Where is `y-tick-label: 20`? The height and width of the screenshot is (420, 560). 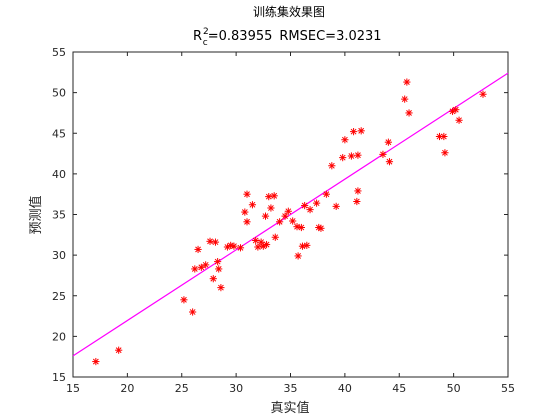 y-tick-label: 20 is located at coordinates (59, 336).